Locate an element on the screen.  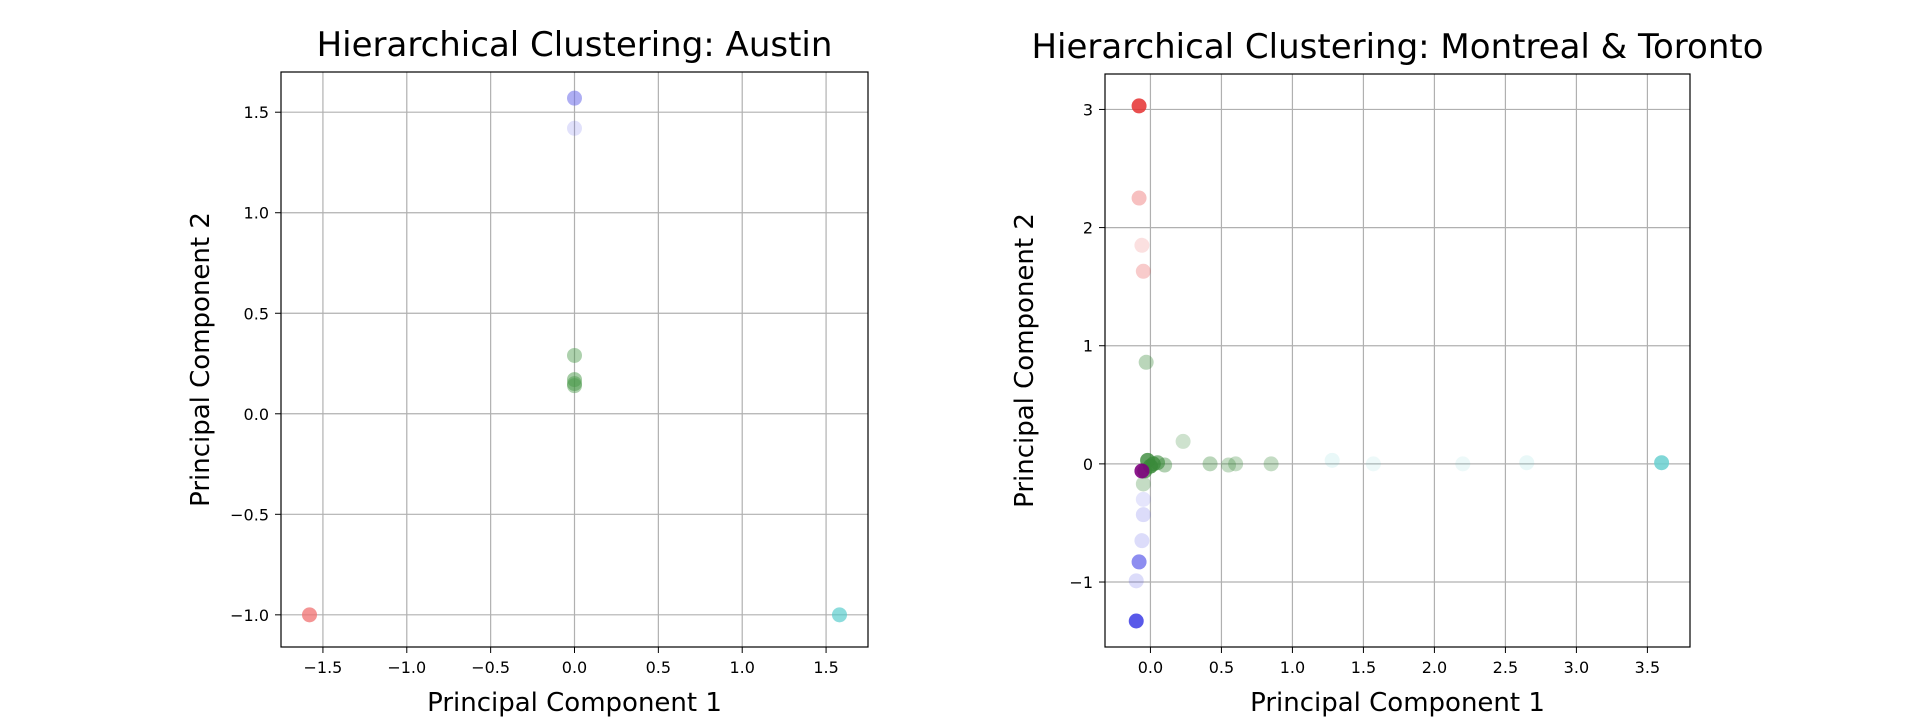
x-tick-label: 3.5 is located at coordinates (1647, 667).